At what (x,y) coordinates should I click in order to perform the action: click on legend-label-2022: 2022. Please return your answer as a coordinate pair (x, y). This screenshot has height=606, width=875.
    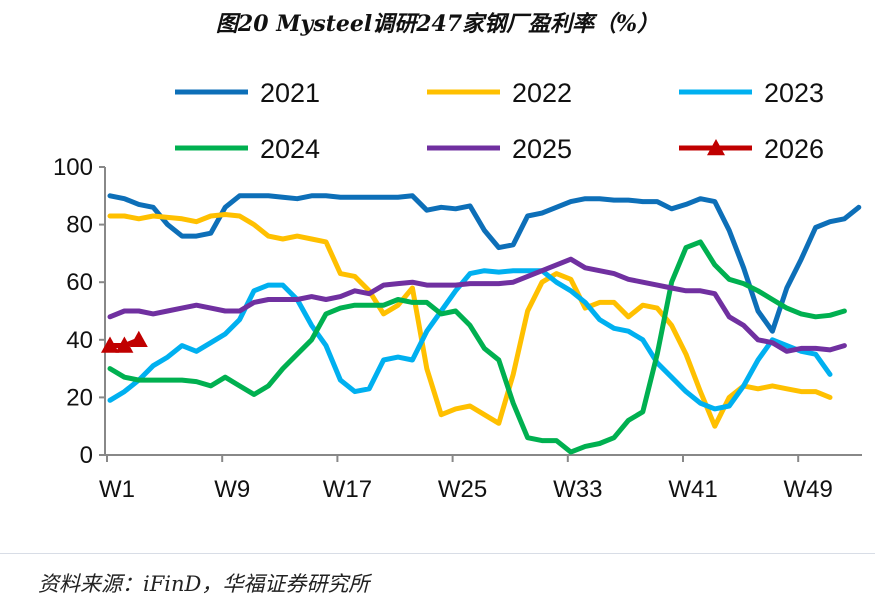
    Looking at the image, I should click on (542, 93).